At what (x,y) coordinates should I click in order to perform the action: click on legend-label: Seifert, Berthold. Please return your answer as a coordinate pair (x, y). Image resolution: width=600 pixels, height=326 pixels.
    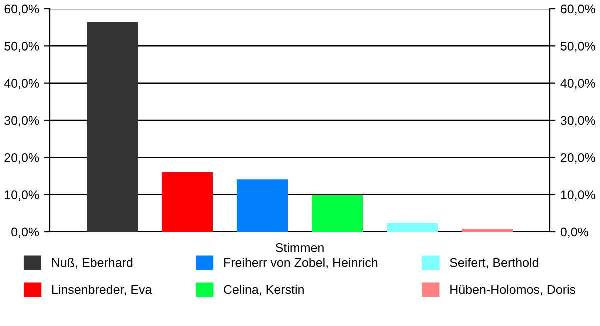
    Looking at the image, I should click on (494, 263).